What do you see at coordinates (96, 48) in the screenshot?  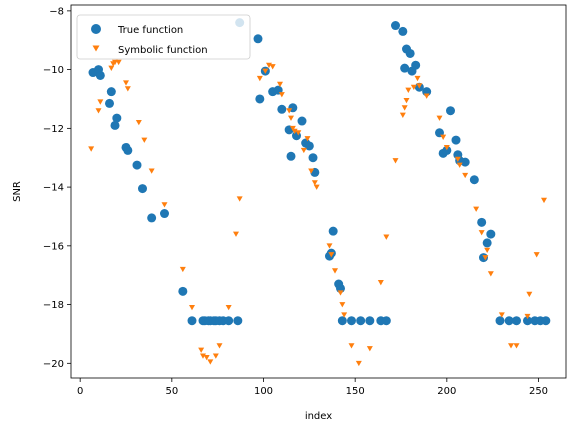 I see `legend-marker-symbolic` at bounding box center [96, 48].